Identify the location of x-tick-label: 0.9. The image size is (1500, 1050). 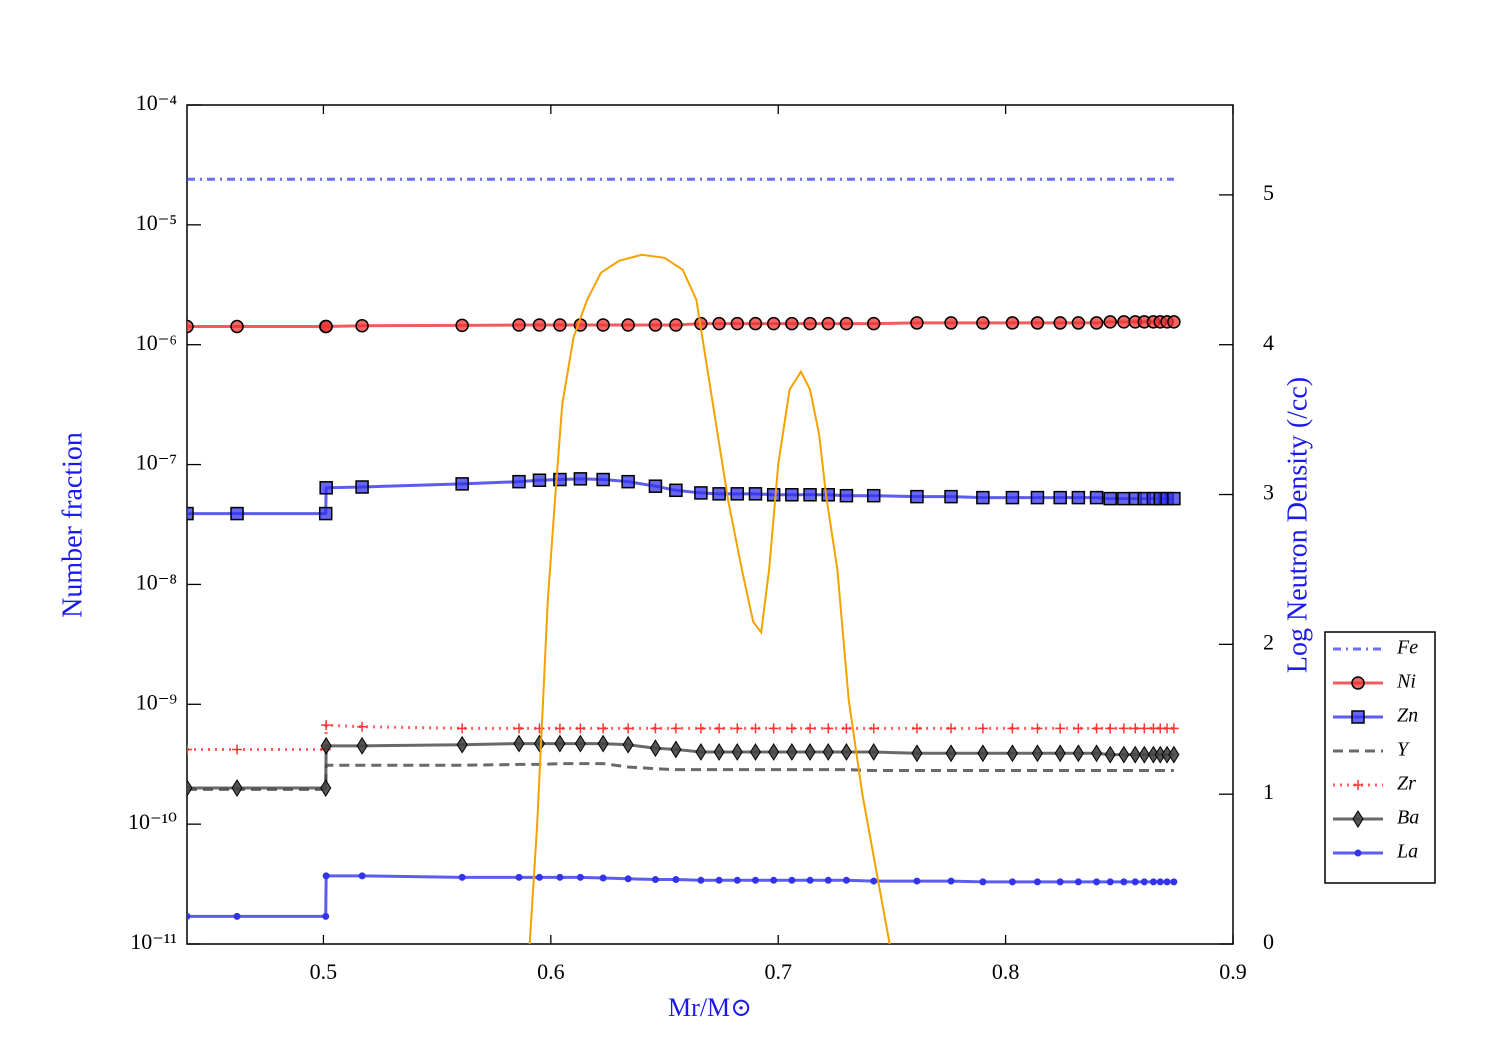
(1233, 971).